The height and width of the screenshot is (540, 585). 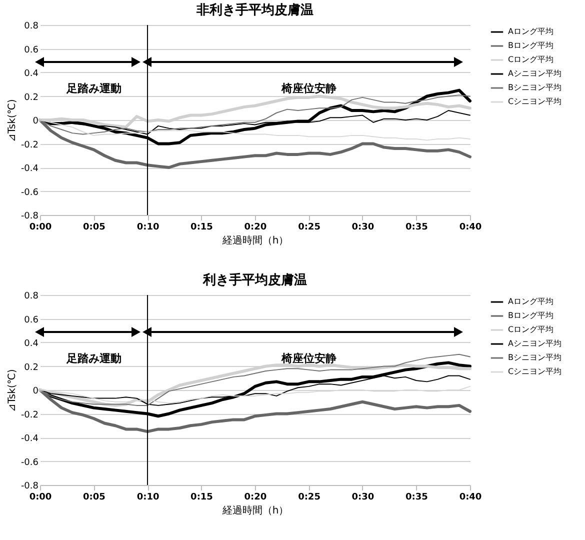 I want to click on chart-title: 非利き手平均皮膚温, so click(x=255, y=10).